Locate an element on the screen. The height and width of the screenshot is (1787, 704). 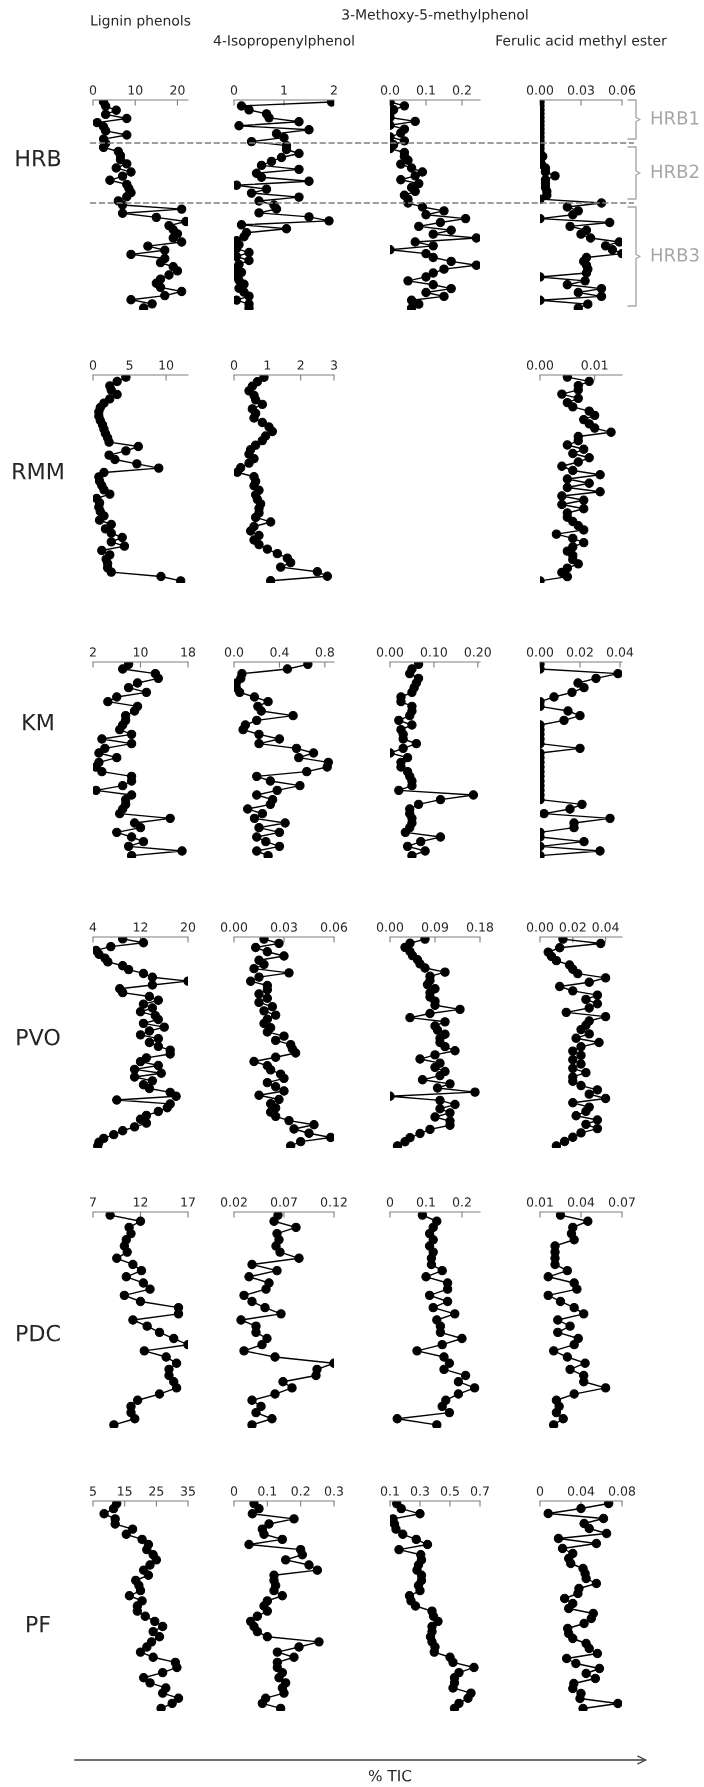
x-tick-label: 0.09 is located at coordinates (435, 927).